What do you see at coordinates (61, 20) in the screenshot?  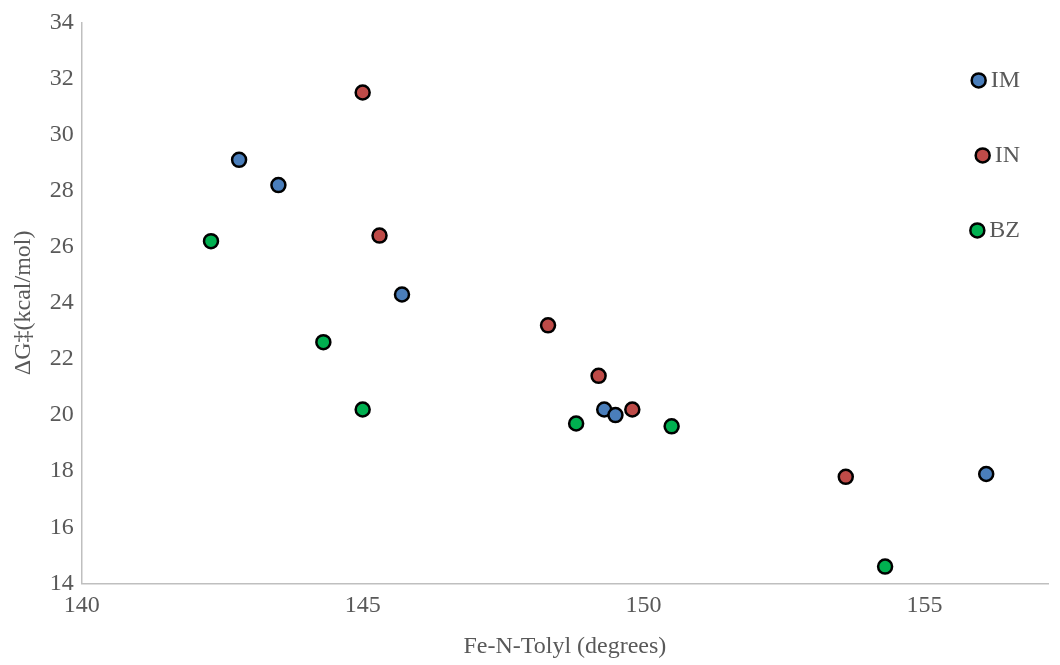 I see `y-tick-label: 34` at bounding box center [61, 20].